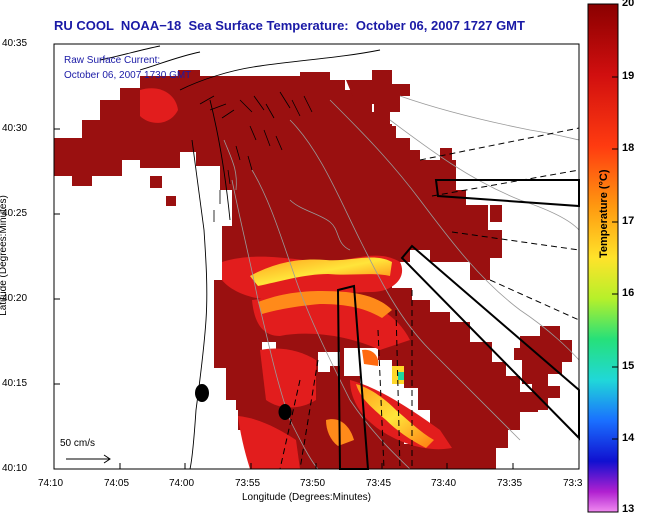 The width and height of the screenshot is (651, 518). Describe the element at coordinates (15, 128) in the screenshot. I see `ytick-label: 40:30` at that location.